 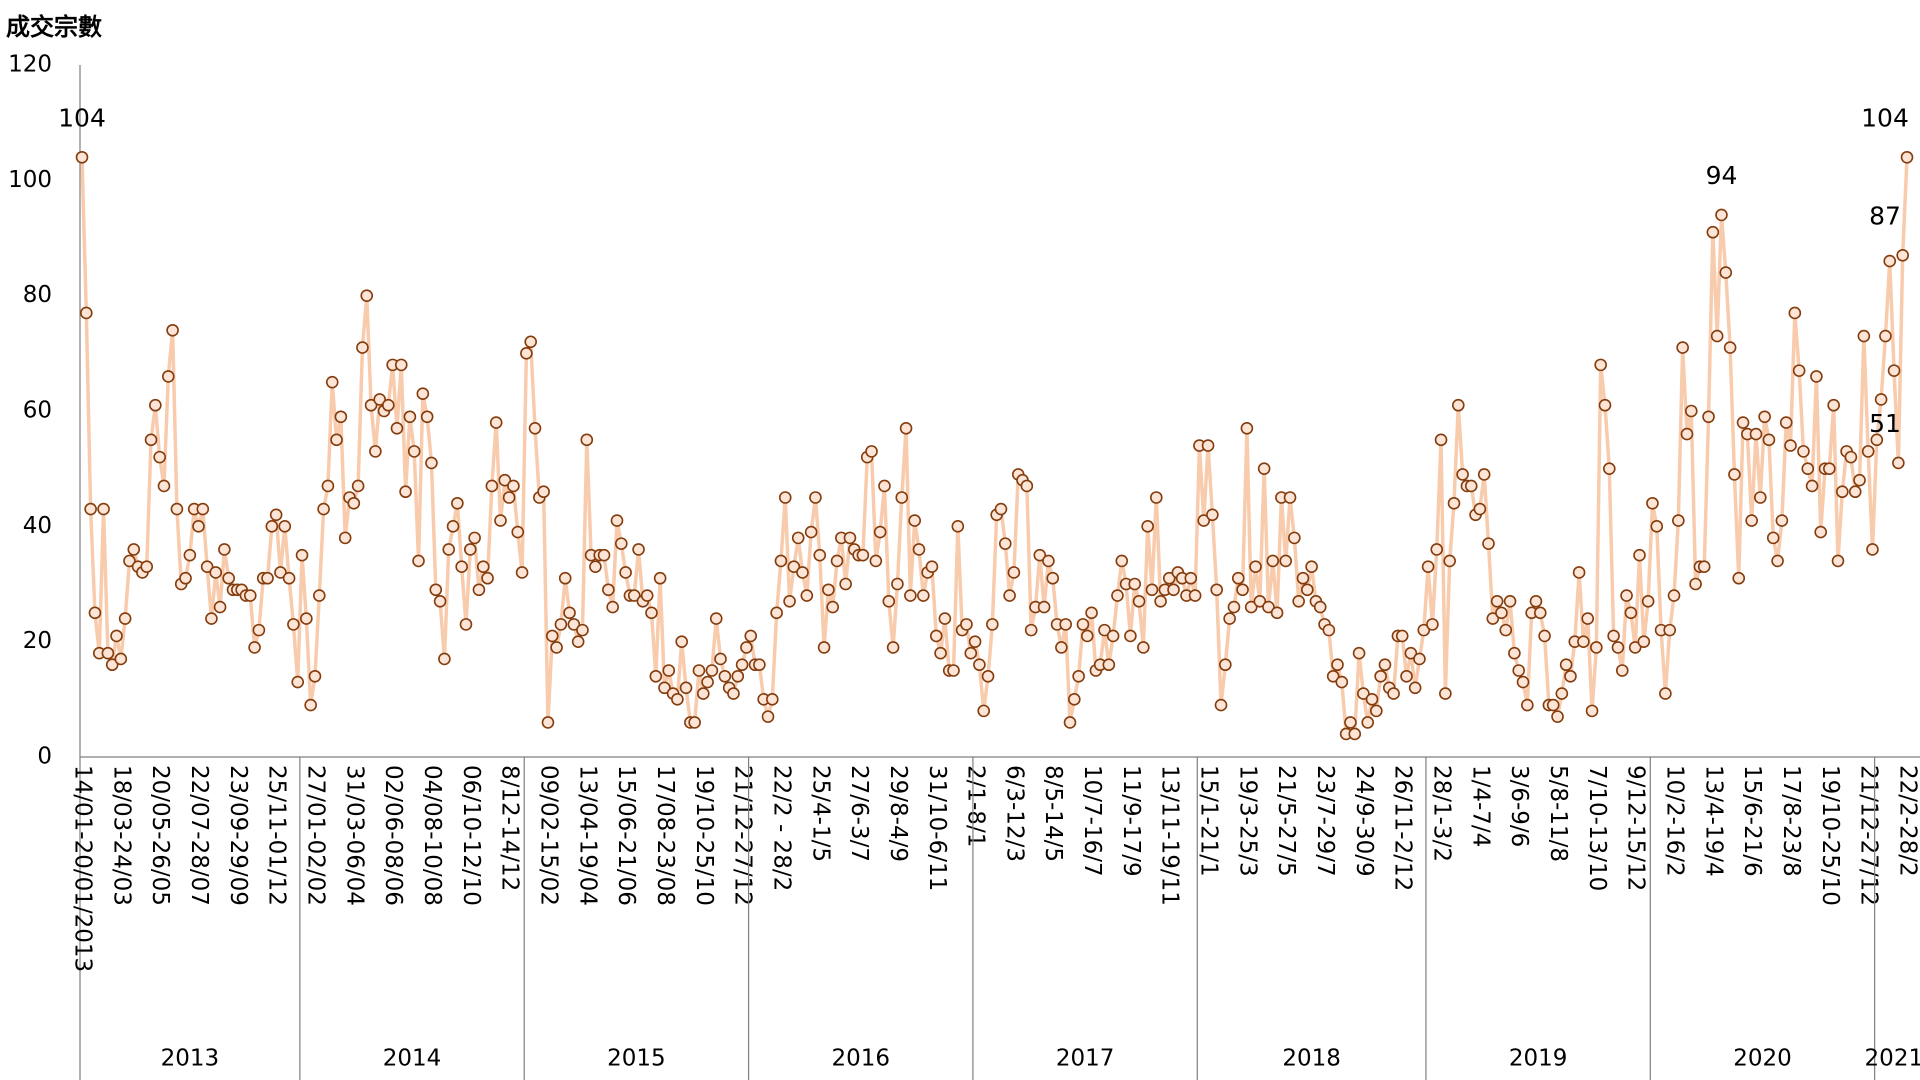 What do you see at coordinates (1791, 821) in the screenshot?
I see `x-tick-label: 17/8-23/8` at bounding box center [1791, 821].